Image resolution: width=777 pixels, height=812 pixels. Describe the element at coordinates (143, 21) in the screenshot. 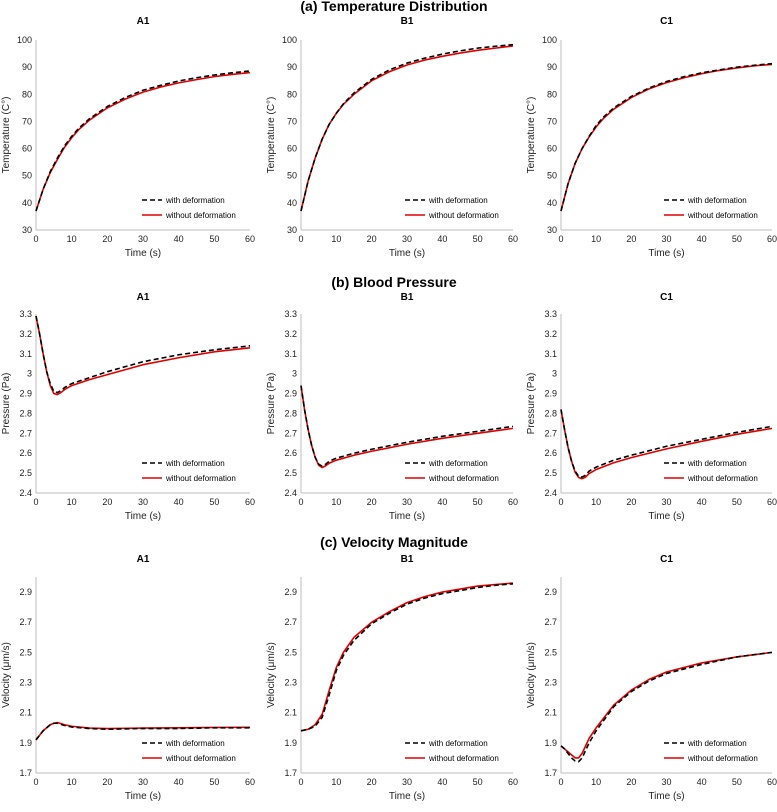

I see `panel-title: A1` at that location.